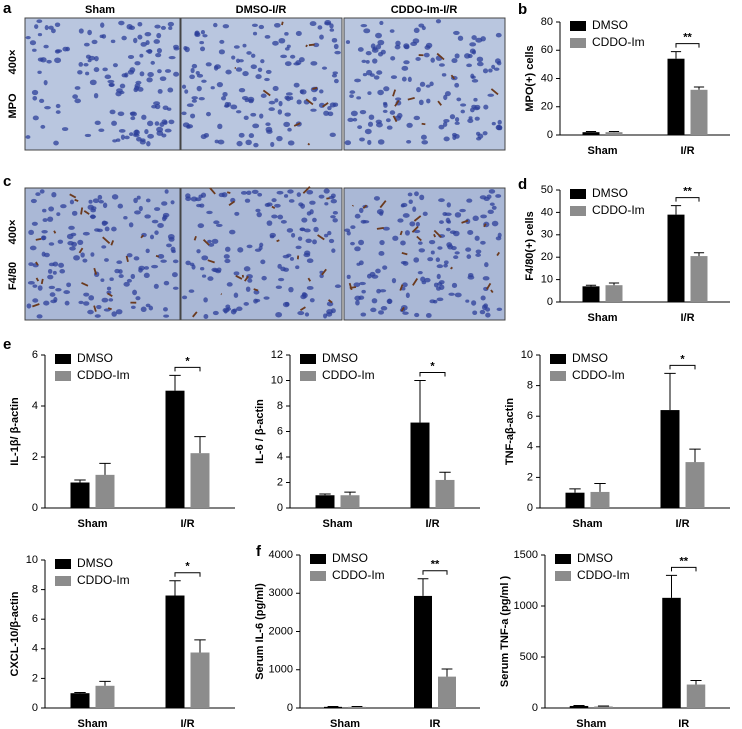  Describe the element at coordinates (95, 563) in the screenshot. I see `legend-label: DMSO` at that location.